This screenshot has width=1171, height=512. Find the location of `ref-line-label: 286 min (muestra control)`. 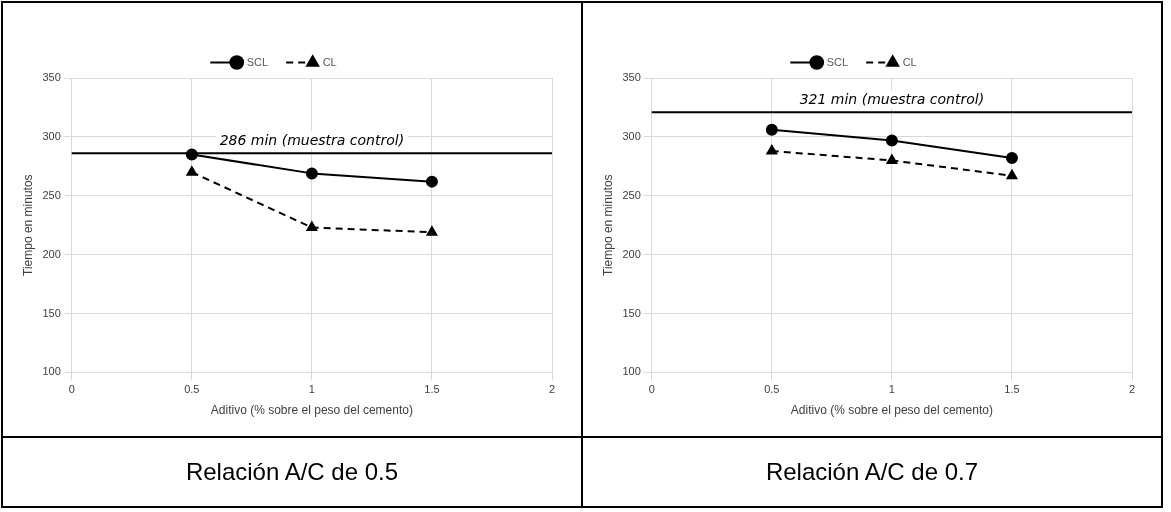

ref-line-label: 286 min (muestra control) is located at coordinates (312, 140).